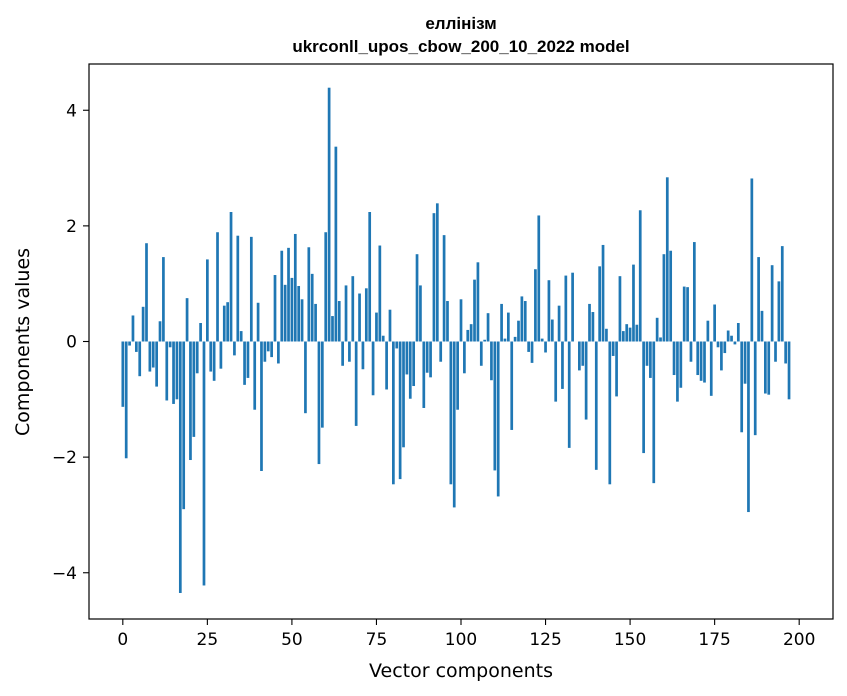 Image resolution: width=847 pixels, height=696 pixels. Describe the element at coordinates (630, 640) in the screenshot. I see `x-tick-label: 150` at that location.